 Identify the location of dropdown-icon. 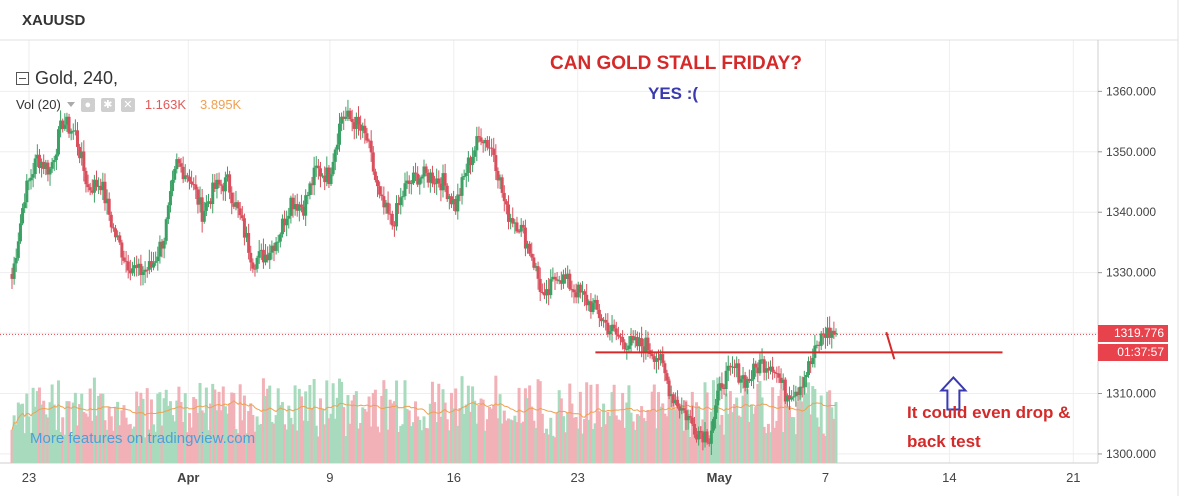
(70, 104).